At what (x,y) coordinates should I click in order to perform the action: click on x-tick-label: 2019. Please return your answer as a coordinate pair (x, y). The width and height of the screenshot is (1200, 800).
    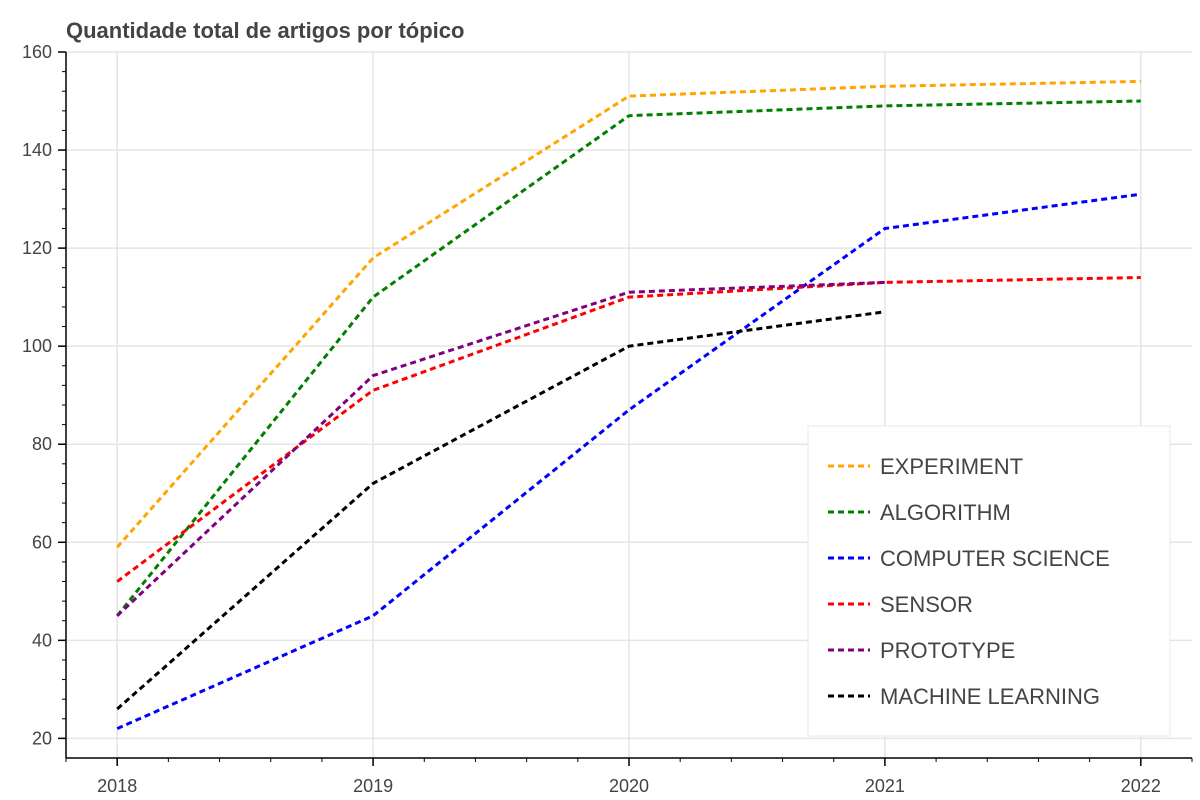
    Looking at the image, I should click on (373, 786).